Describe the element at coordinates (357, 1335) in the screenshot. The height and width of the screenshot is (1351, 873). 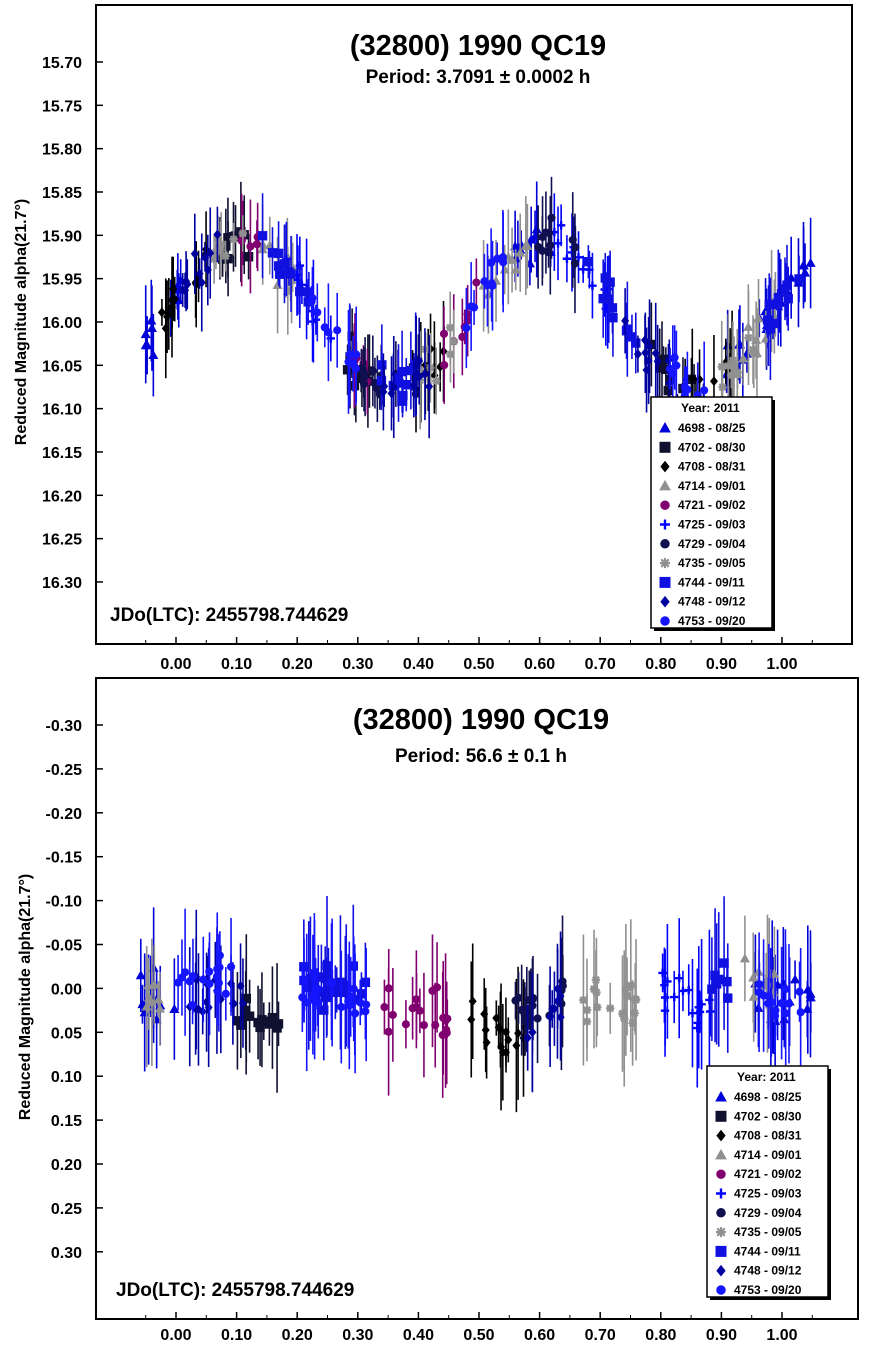
I see `x-tick-label: 0.30` at that location.